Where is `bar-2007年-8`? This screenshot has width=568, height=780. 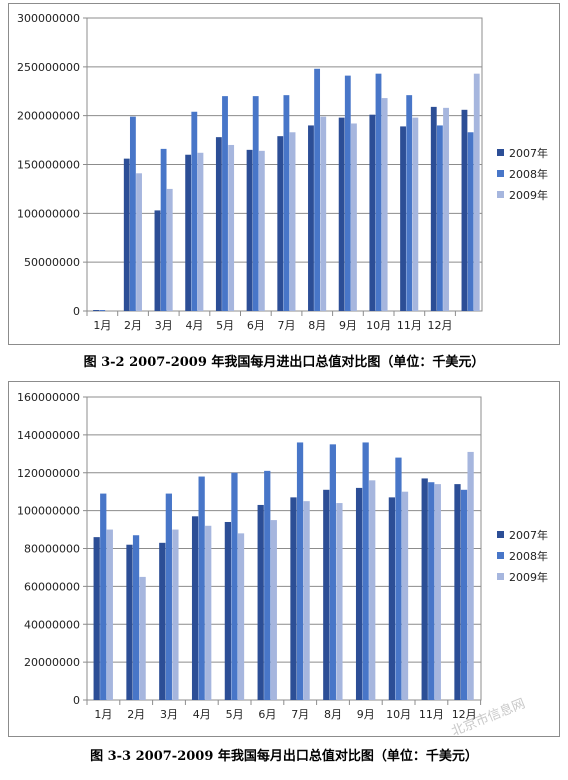 bar-2007年-8 is located at coordinates (326, 594).